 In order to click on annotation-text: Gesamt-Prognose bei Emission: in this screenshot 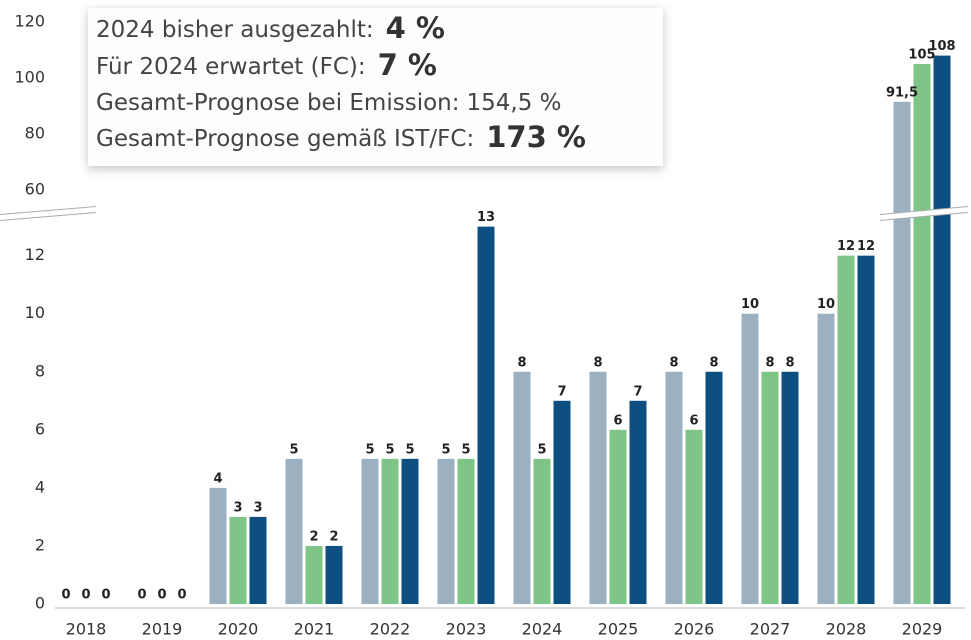, I will do `click(278, 103)`.